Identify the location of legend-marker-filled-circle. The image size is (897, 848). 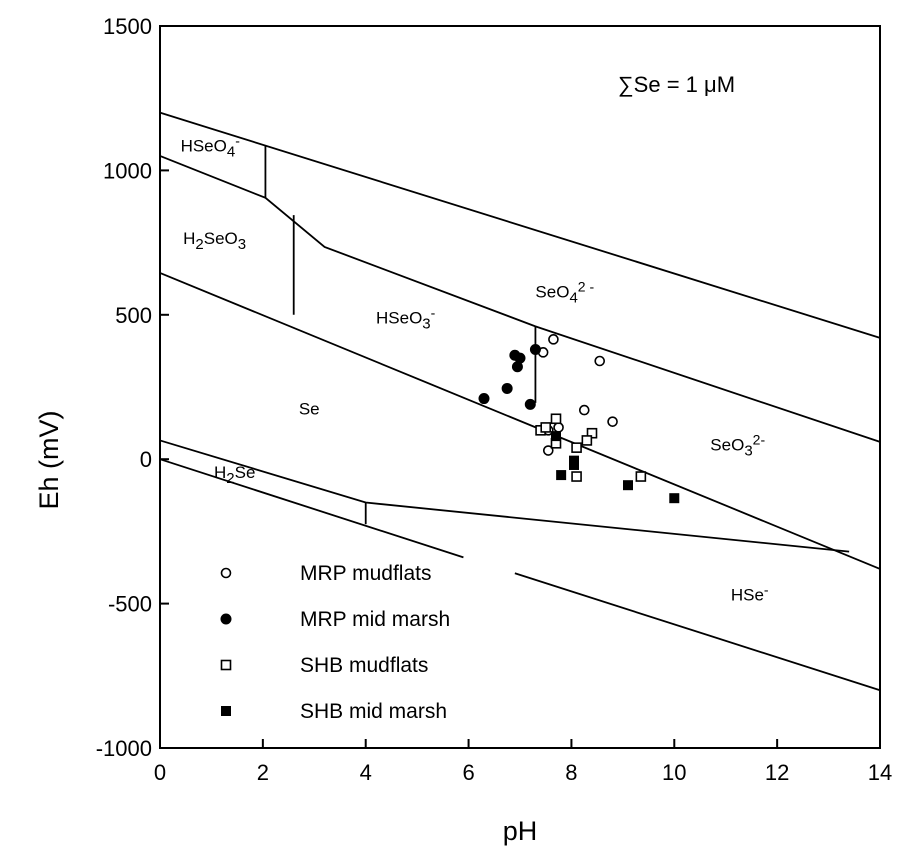
(226, 619).